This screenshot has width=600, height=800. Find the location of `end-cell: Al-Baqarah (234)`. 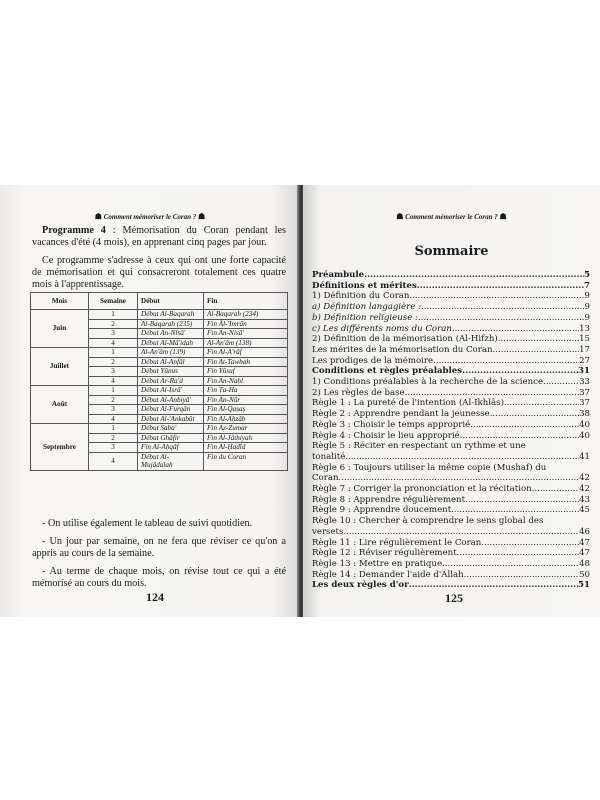

end-cell: Al-Baqarah (234) is located at coordinates (245, 314).